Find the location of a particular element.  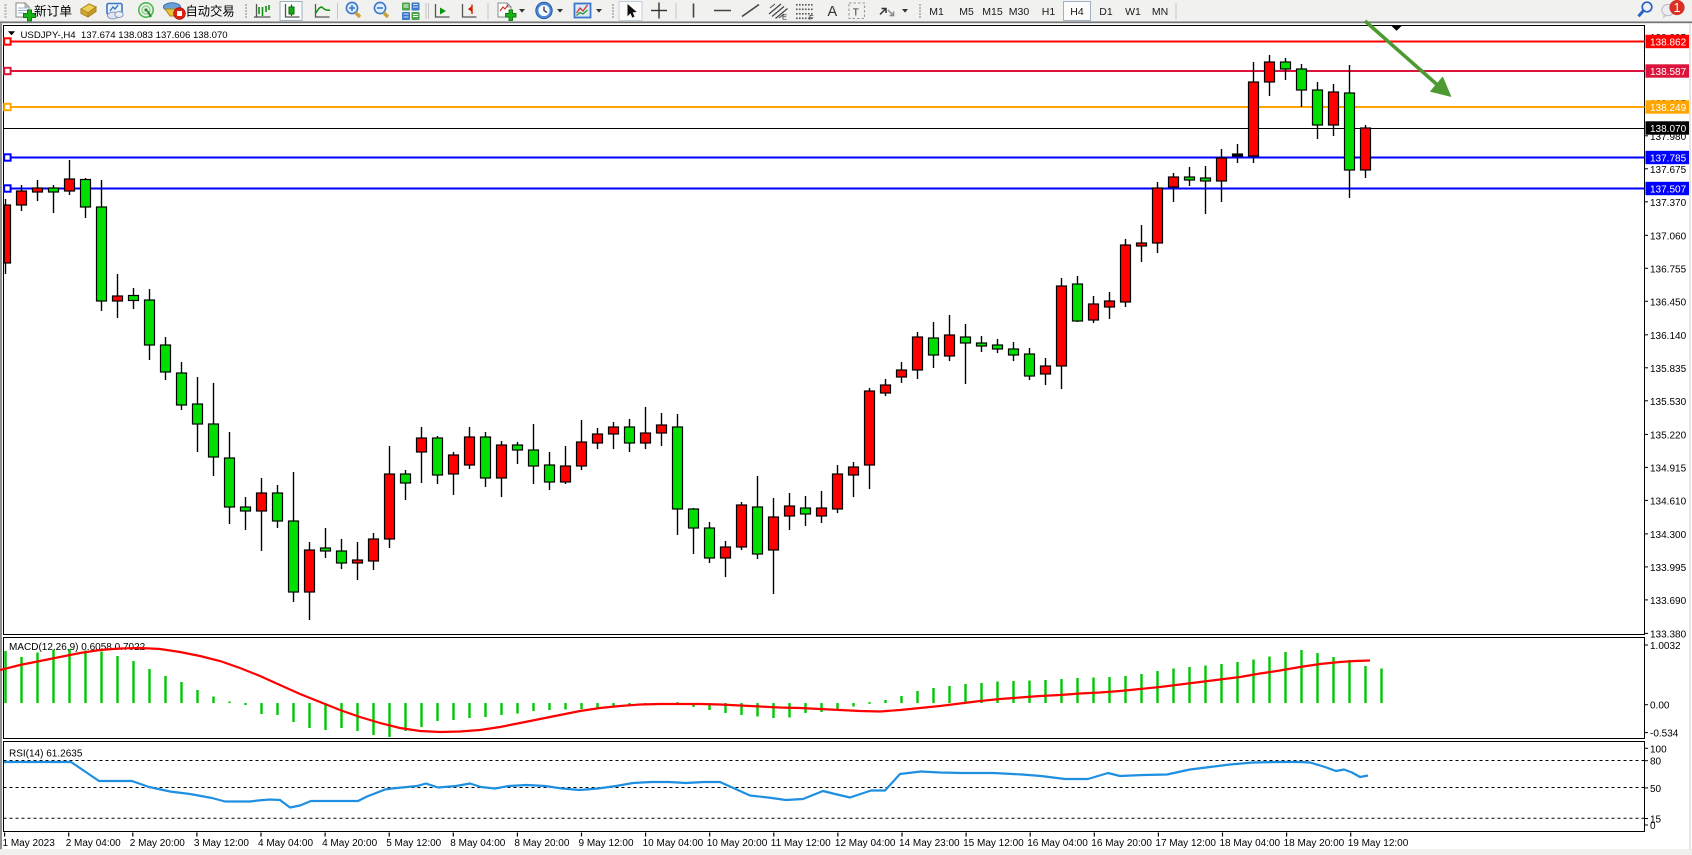

svg-text: 133.380 is located at coordinates (1668, 634).